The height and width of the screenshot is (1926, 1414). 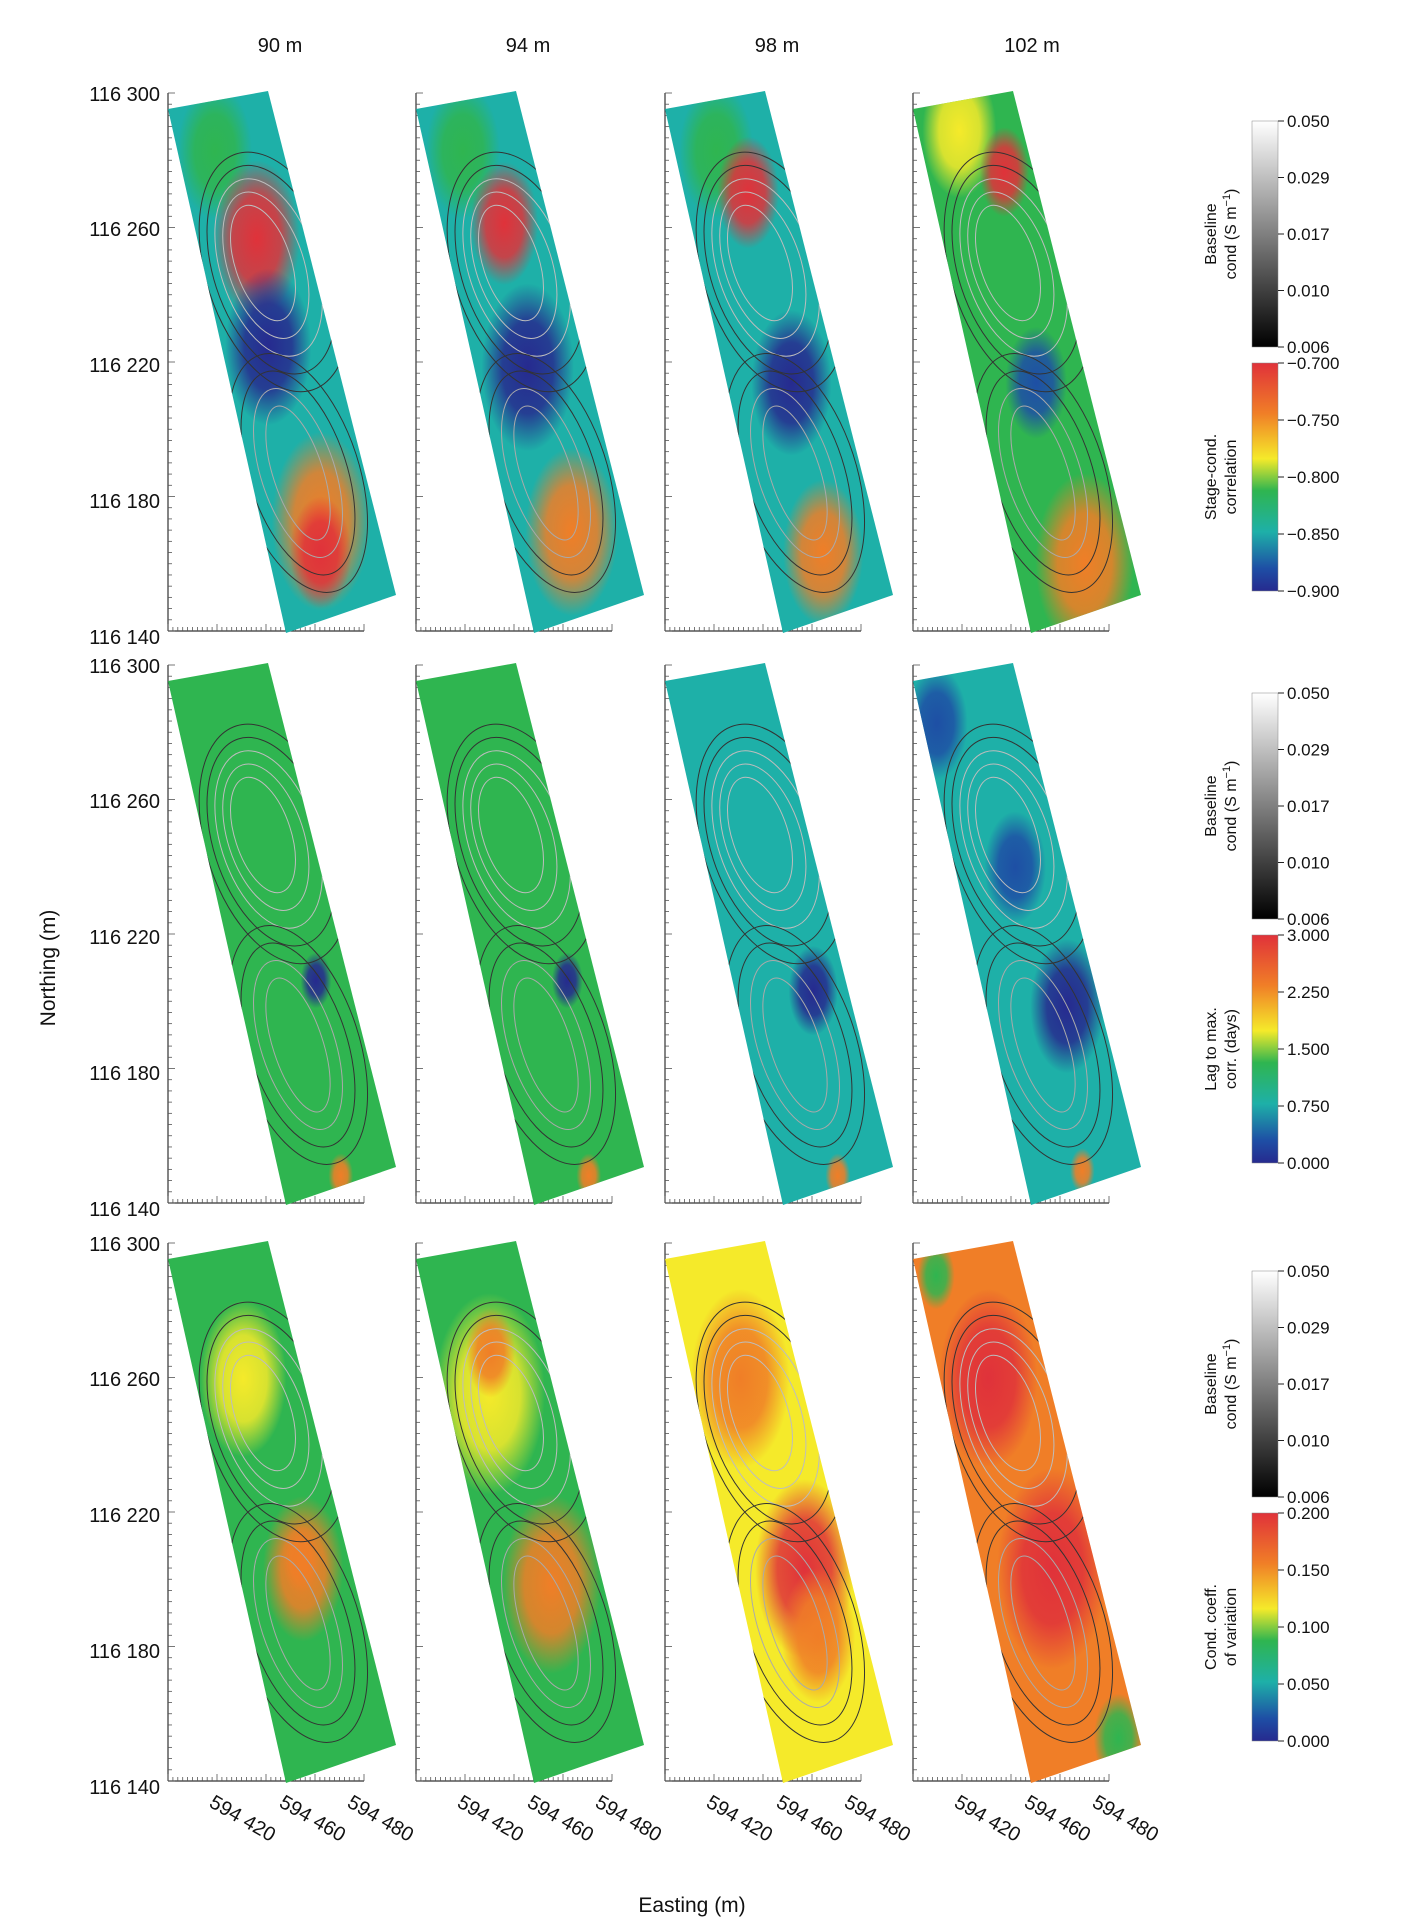 I want to click on map-panel-r1-c3, so click(x=778, y=362).